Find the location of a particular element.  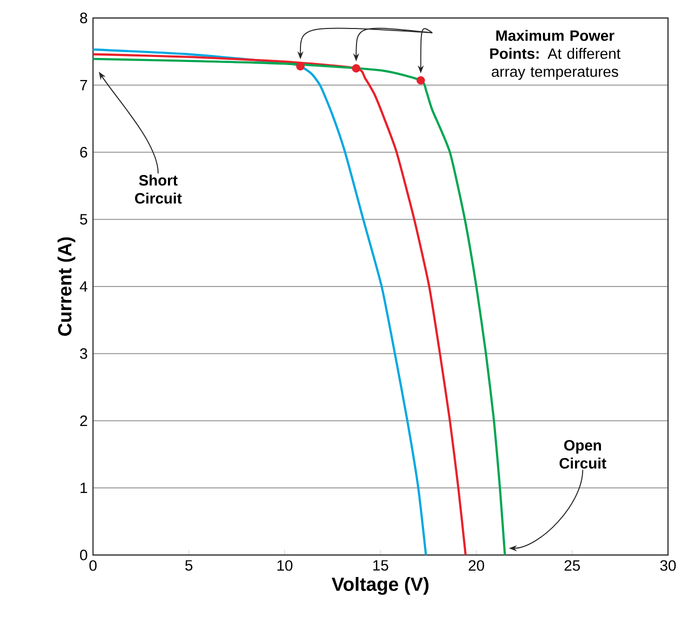

annotation: Open Circuit is located at coordinates (583, 454).